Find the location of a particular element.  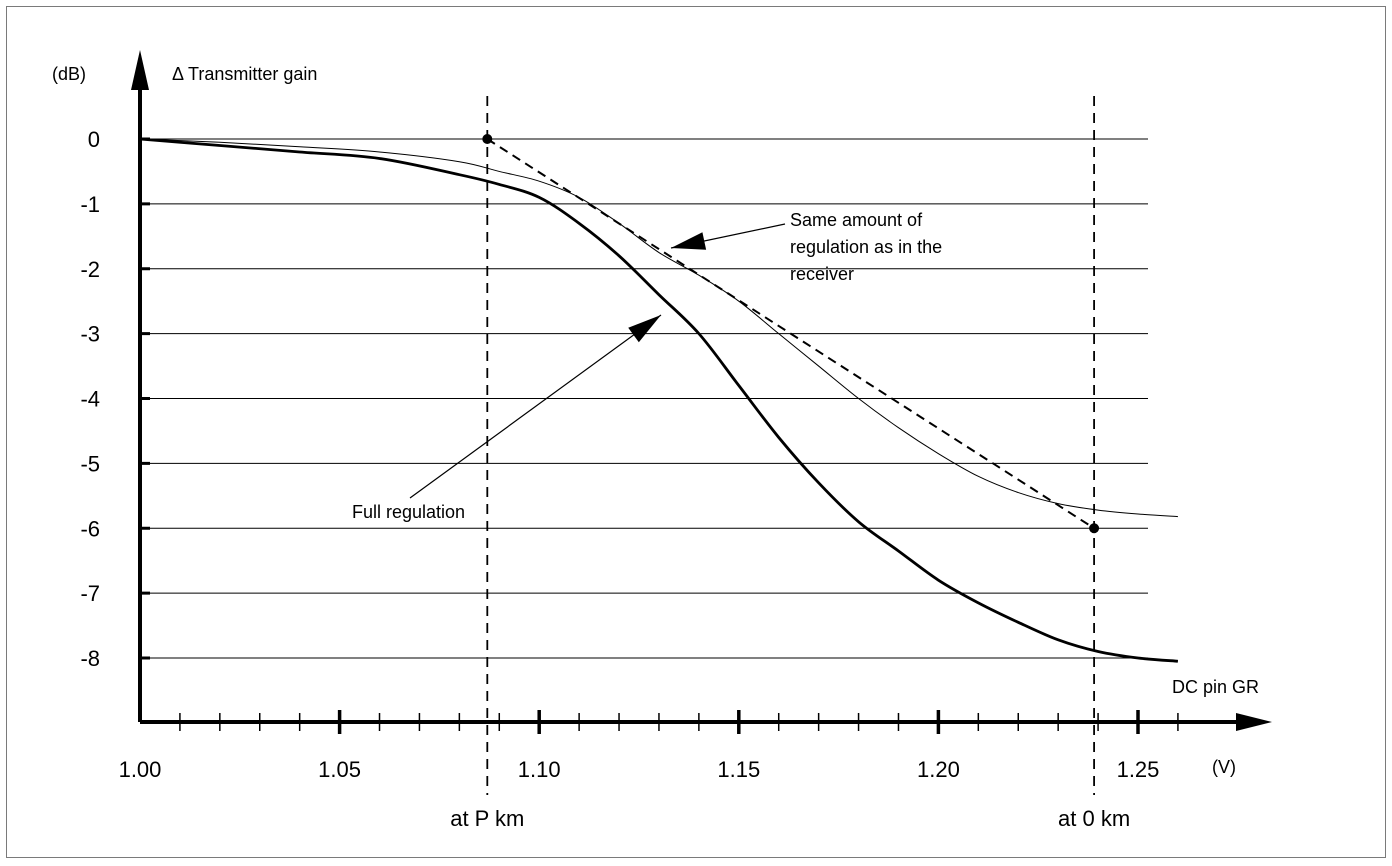

x-tick-label: 1.25 is located at coordinates (1138, 769).